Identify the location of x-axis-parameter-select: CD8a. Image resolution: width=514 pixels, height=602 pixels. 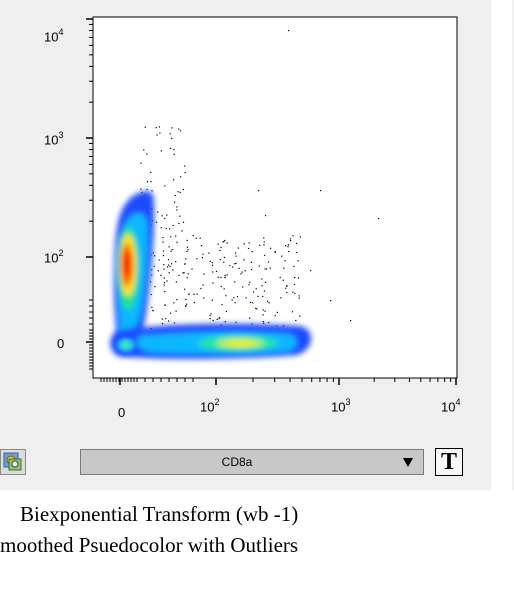
(252, 462).